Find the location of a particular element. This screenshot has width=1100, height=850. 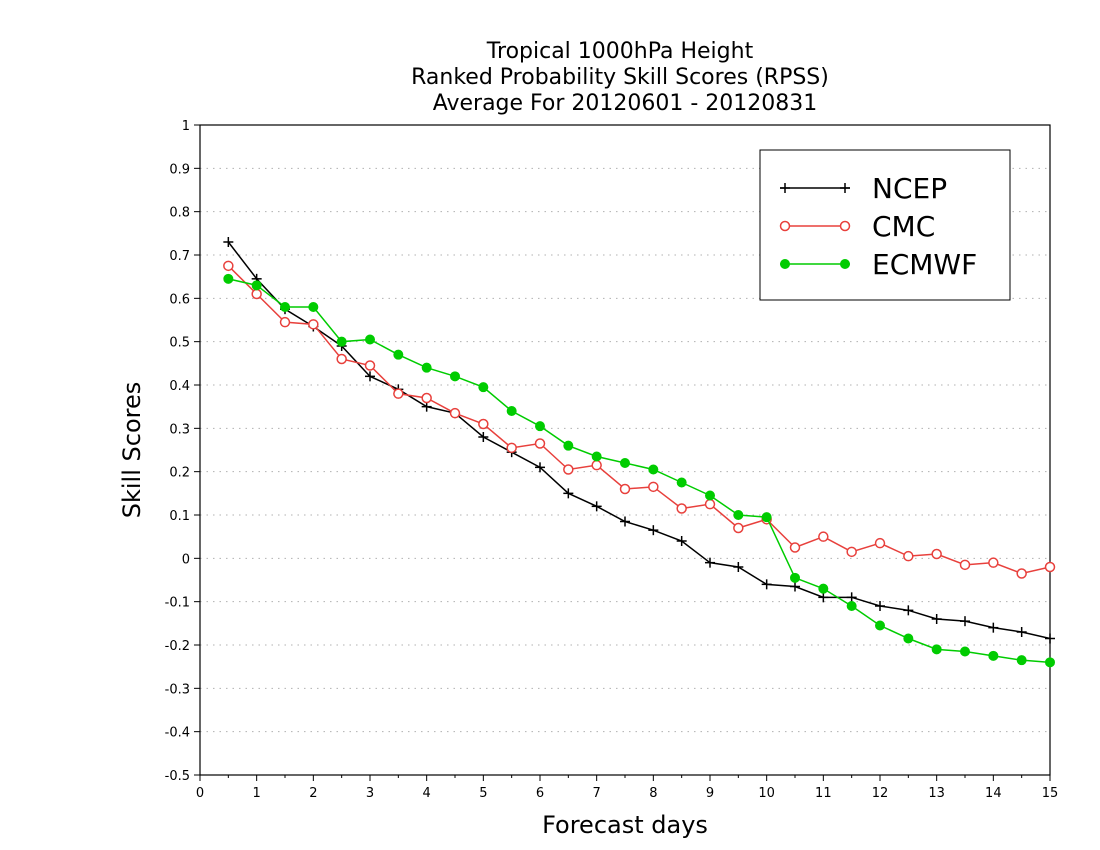

x-tick-label: 5 is located at coordinates (483, 793).